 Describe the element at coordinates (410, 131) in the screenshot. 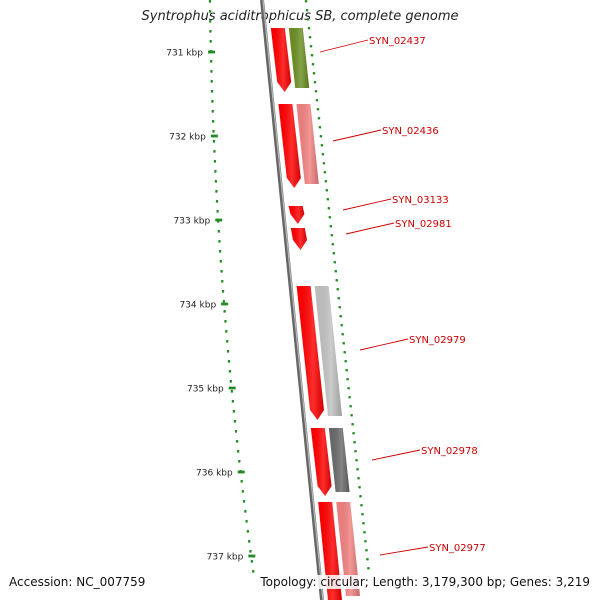

I see `gene-label-SYN_02436: SYN_02436` at that location.